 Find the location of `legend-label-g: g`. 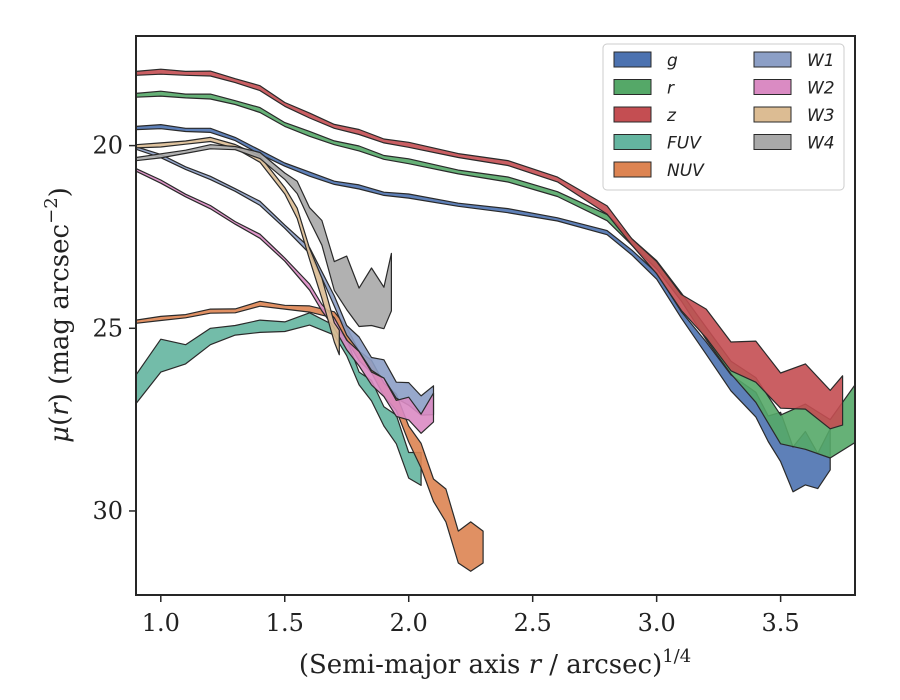

legend-label-g: g is located at coordinates (672, 61).